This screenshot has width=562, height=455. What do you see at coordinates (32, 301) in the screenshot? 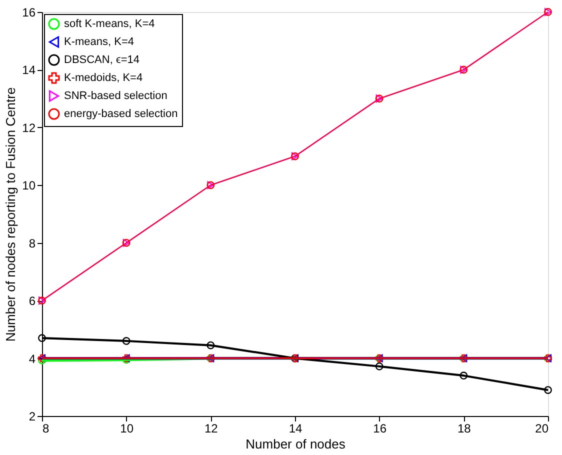
I see `y-tick-label: 6` at bounding box center [32, 301].